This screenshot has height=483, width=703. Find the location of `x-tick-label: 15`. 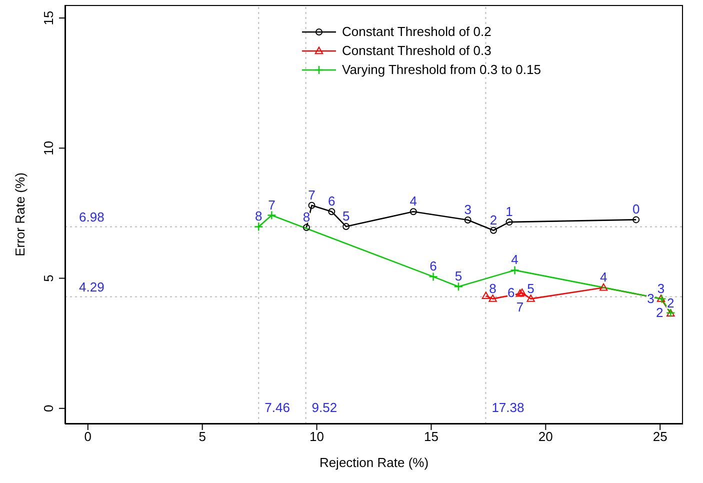

x-tick-label: 15 is located at coordinates (431, 436).